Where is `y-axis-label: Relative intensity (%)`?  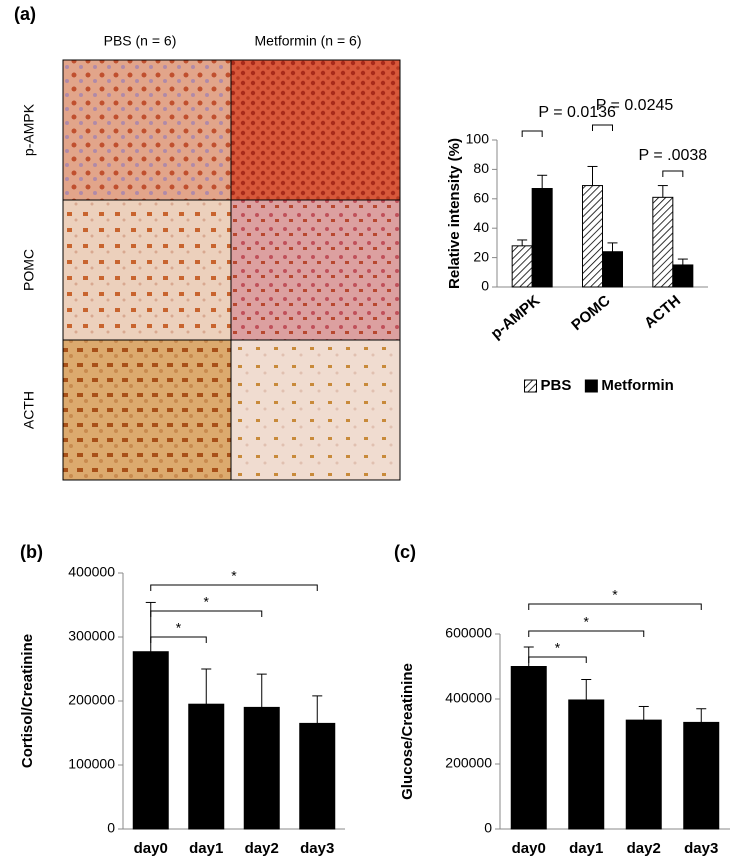
y-axis-label: Relative intensity (%) is located at coordinates (454, 213).